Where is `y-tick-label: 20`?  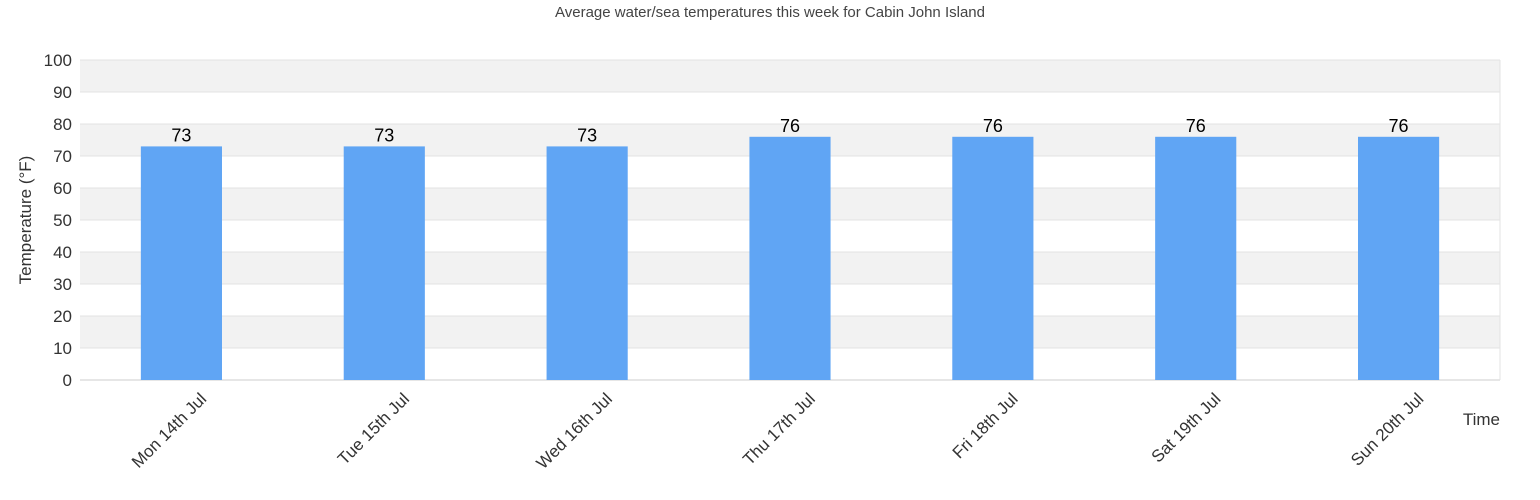 y-tick-label: 20 is located at coordinates (62, 316).